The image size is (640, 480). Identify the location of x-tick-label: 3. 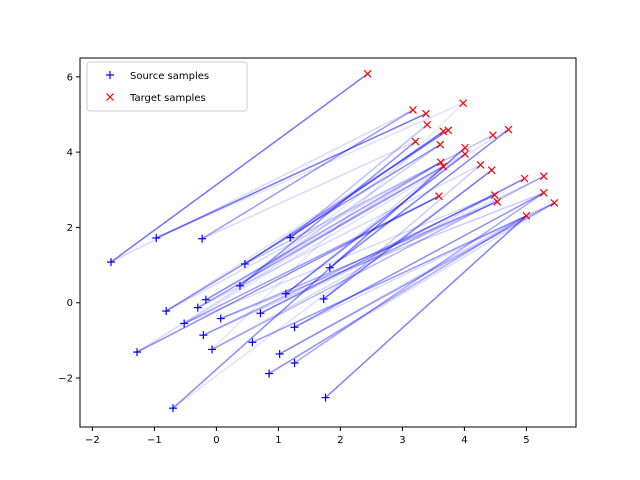
(402, 440).